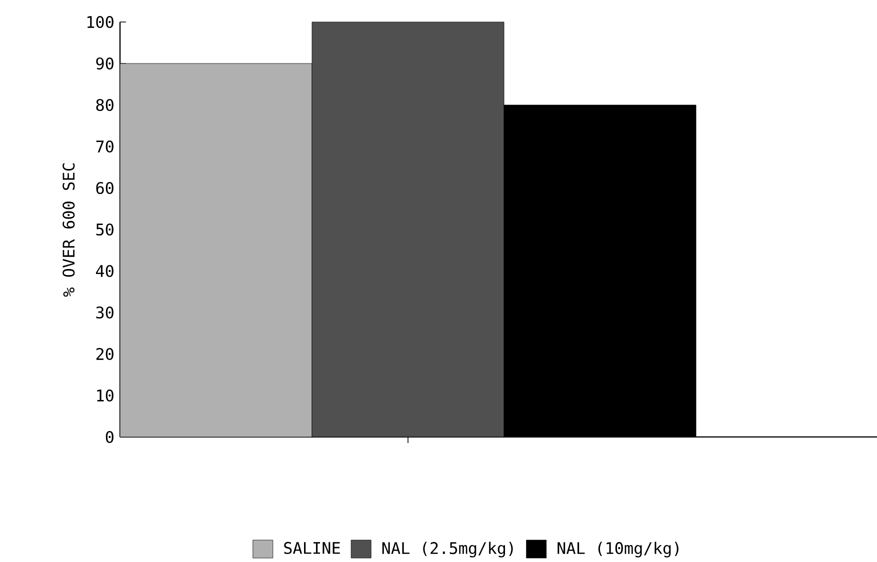 The width and height of the screenshot is (877, 562). I want to click on y-tick-label: 70, so click(105, 146).